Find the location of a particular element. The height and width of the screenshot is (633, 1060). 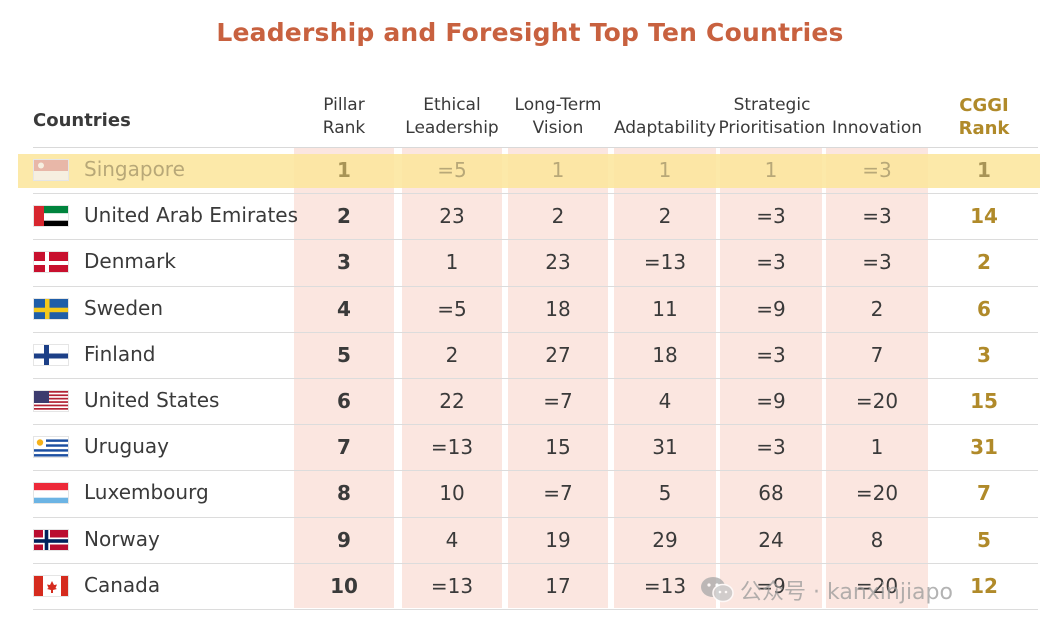

adaptability-cell: 1 is located at coordinates (665, 170).